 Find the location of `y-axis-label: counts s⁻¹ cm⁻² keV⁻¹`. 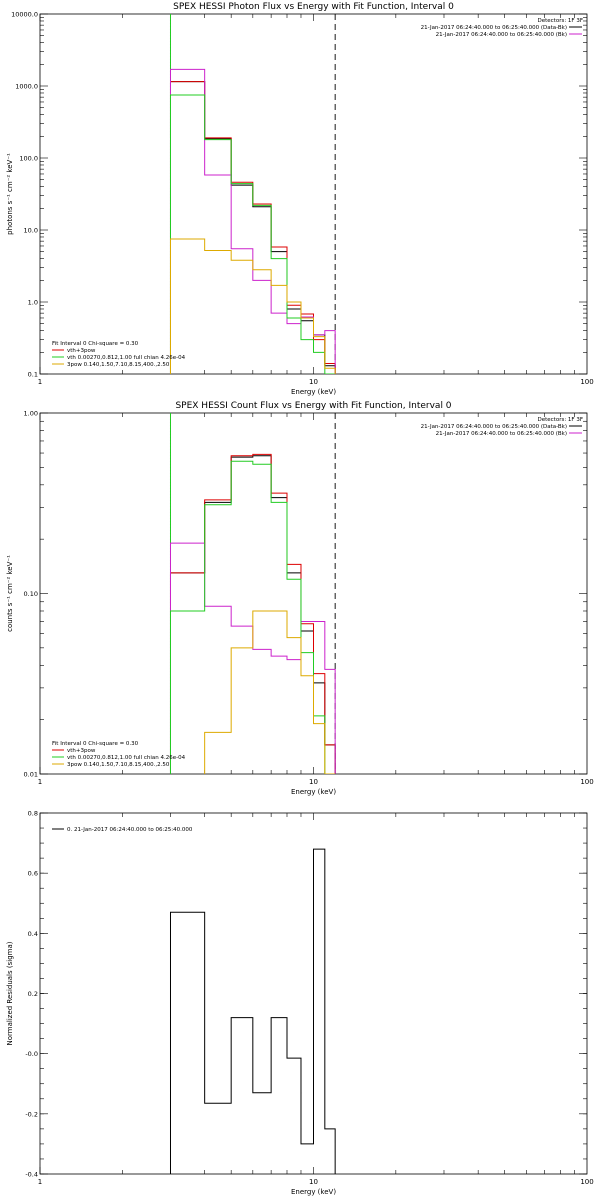

y-axis-label: counts s⁻¹ cm⁻² keV⁻¹ is located at coordinates (10, 593).